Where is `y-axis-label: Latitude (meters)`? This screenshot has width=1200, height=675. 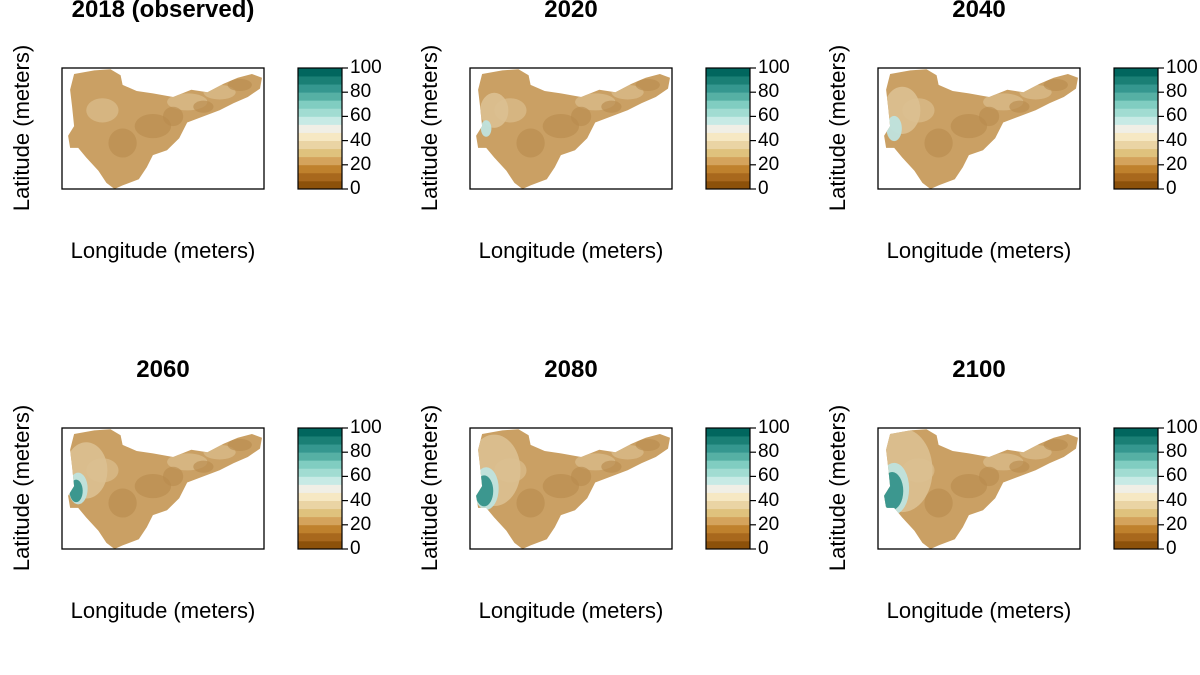
y-axis-label: Latitude (meters) is located at coordinates (429, 488).